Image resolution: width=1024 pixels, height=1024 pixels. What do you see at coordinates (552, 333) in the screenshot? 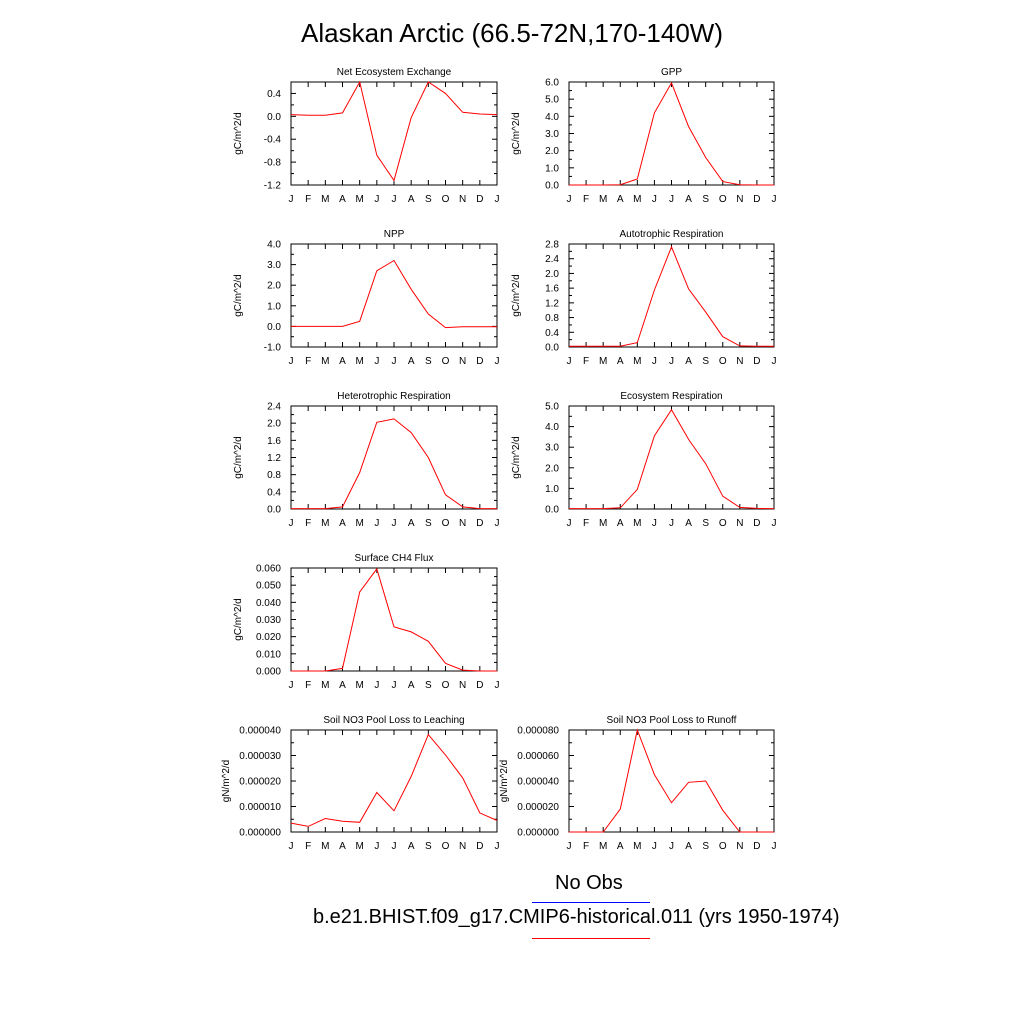
I see `y-tick-label: 0.4` at bounding box center [552, 333].